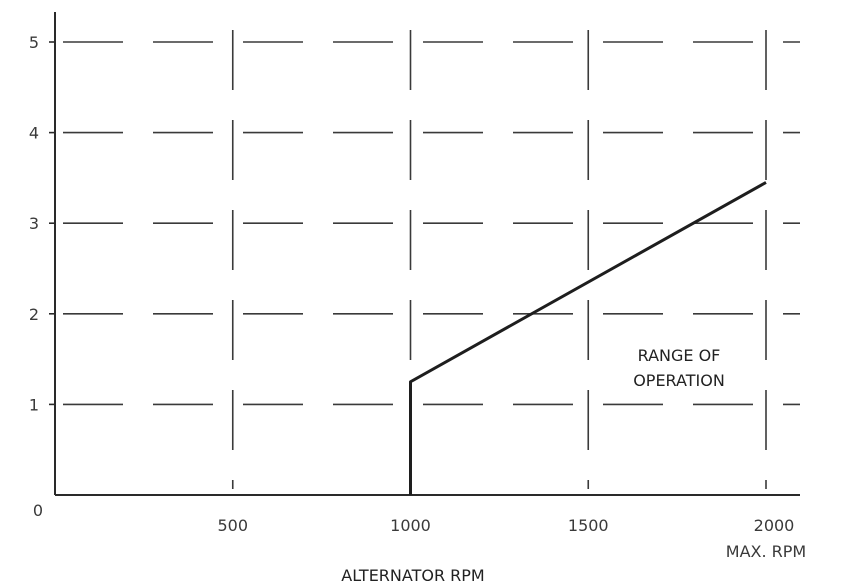  I want to click on x-tick-label-1500: 1500, so click(588, 525).